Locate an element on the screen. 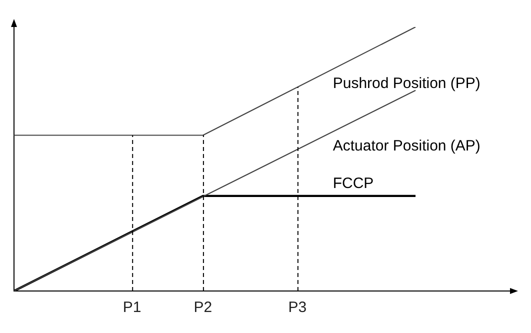 This screenshot has width=531, height=333. series-label: Actuator Position (AP) is located at coordinates (406, 146).